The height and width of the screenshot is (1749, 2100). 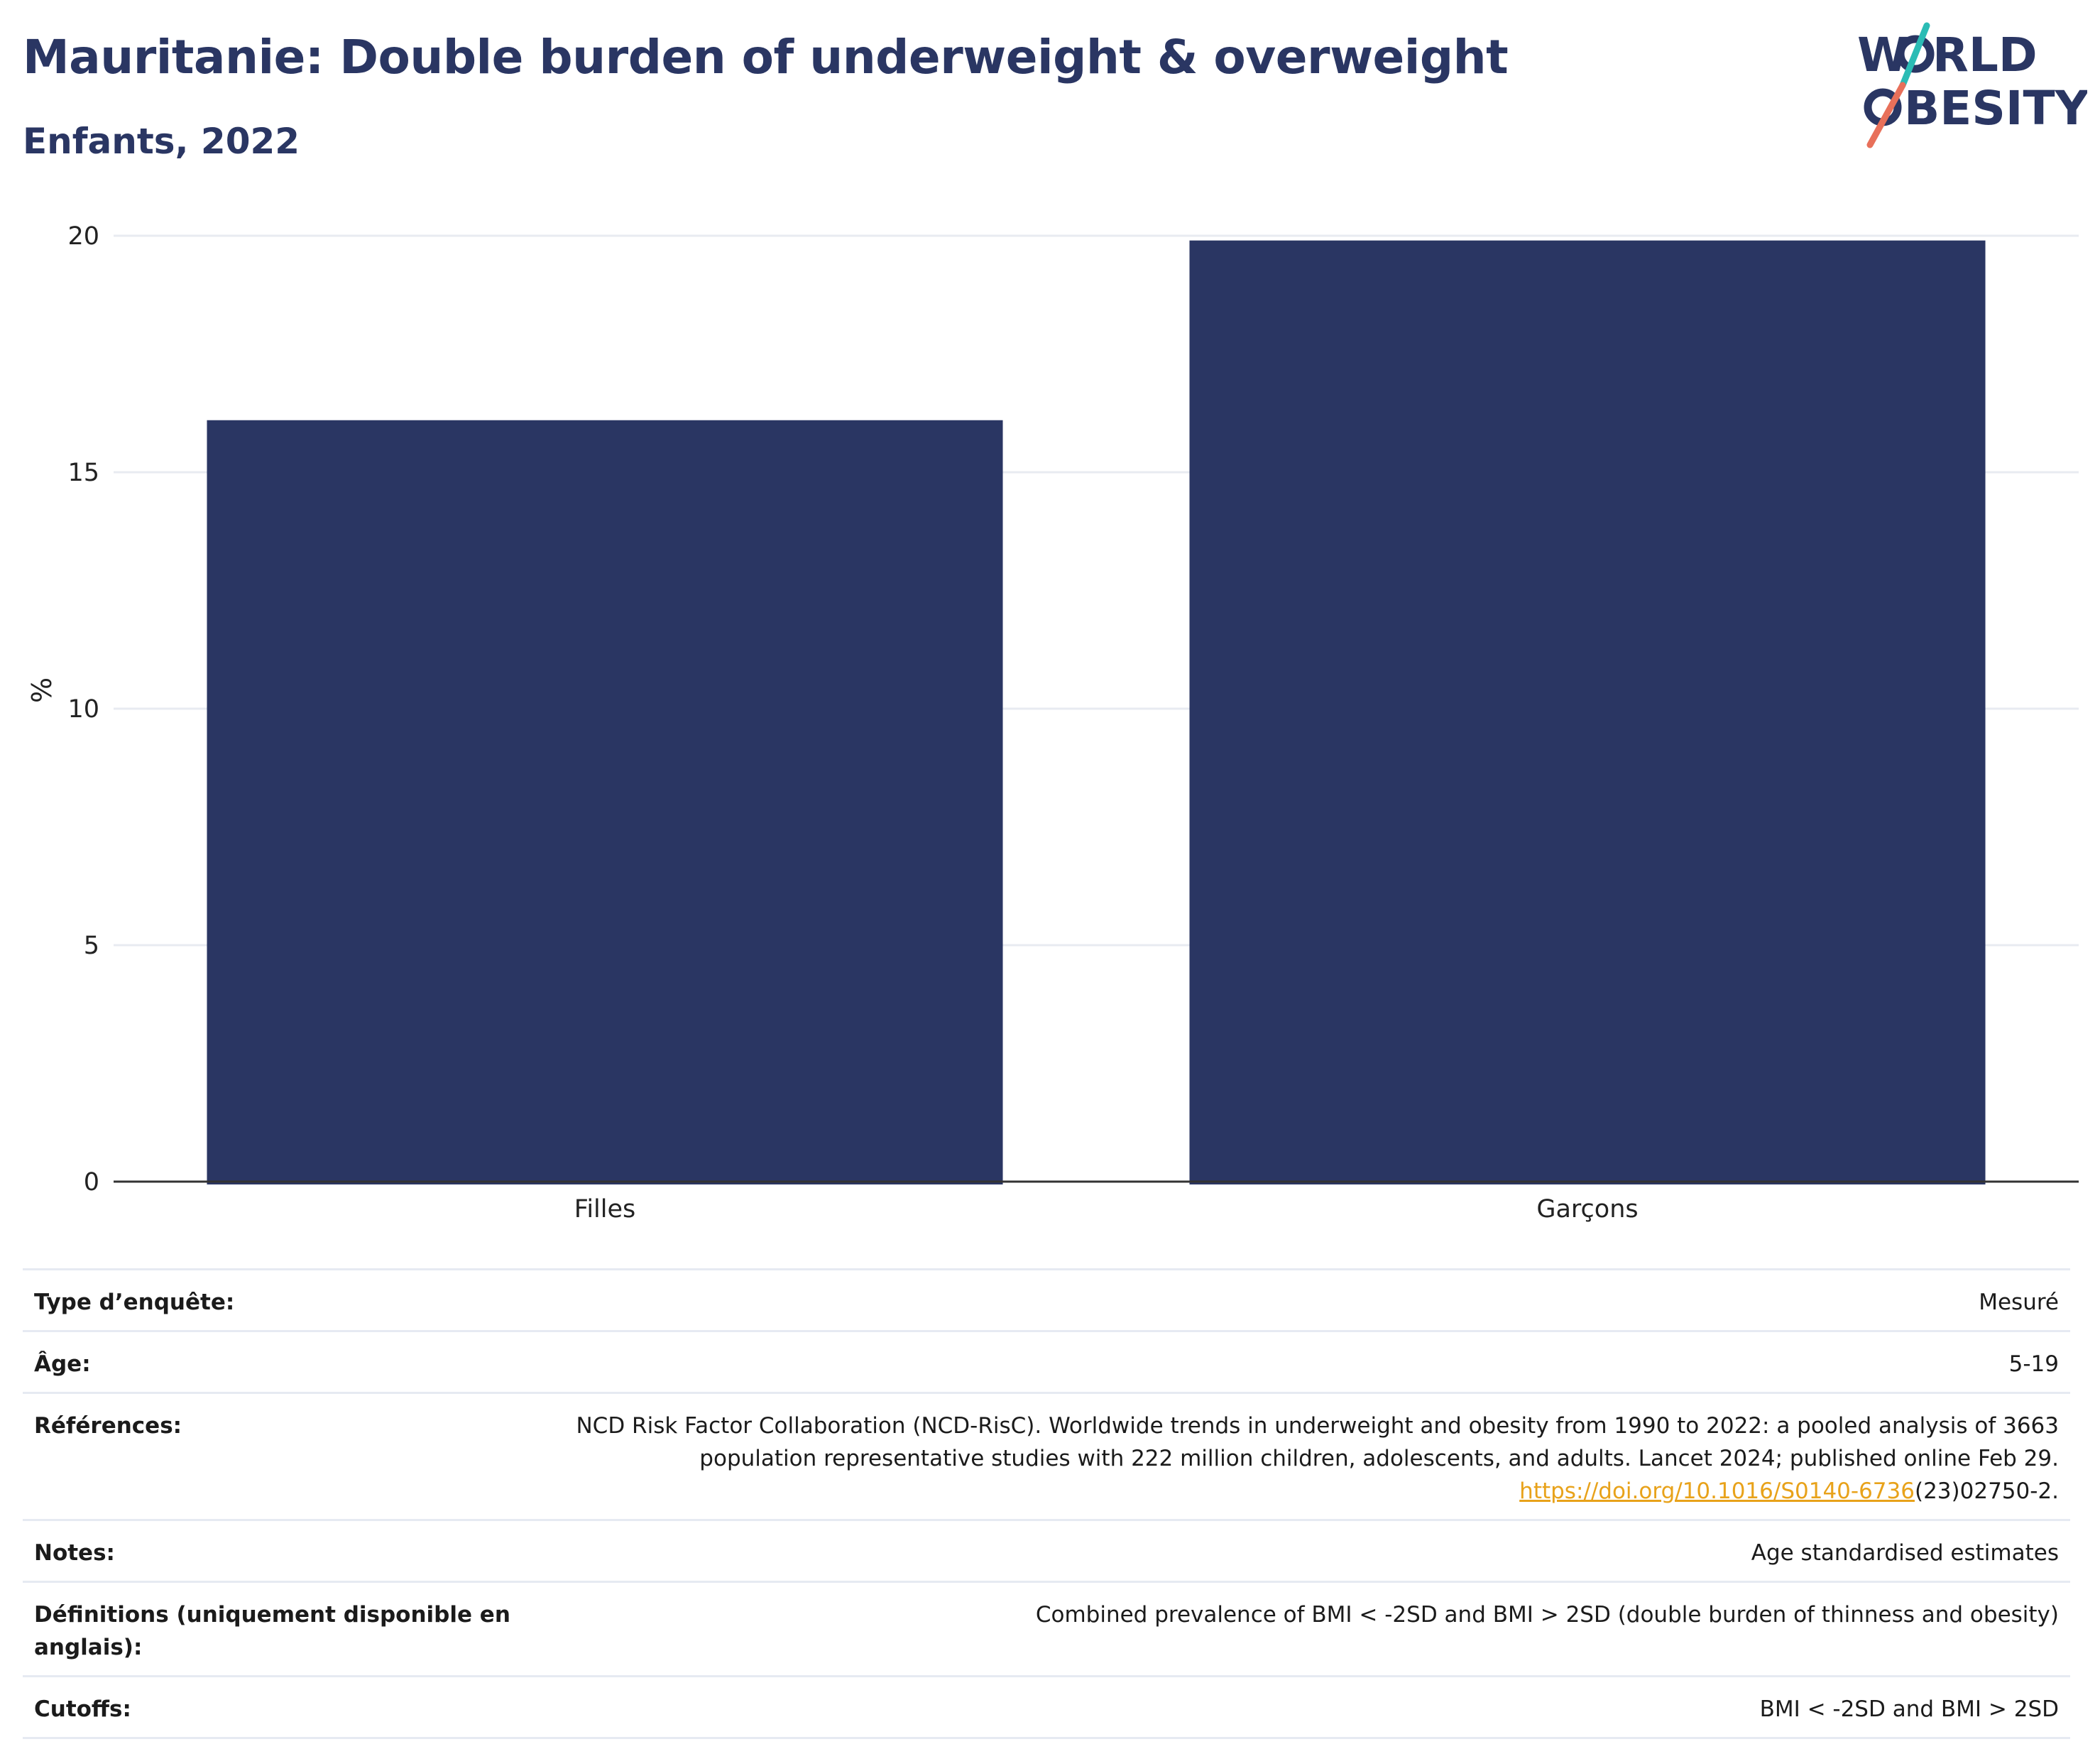 I want to click on info-key: Type d’enquête:, so click(x=275, y=1299).